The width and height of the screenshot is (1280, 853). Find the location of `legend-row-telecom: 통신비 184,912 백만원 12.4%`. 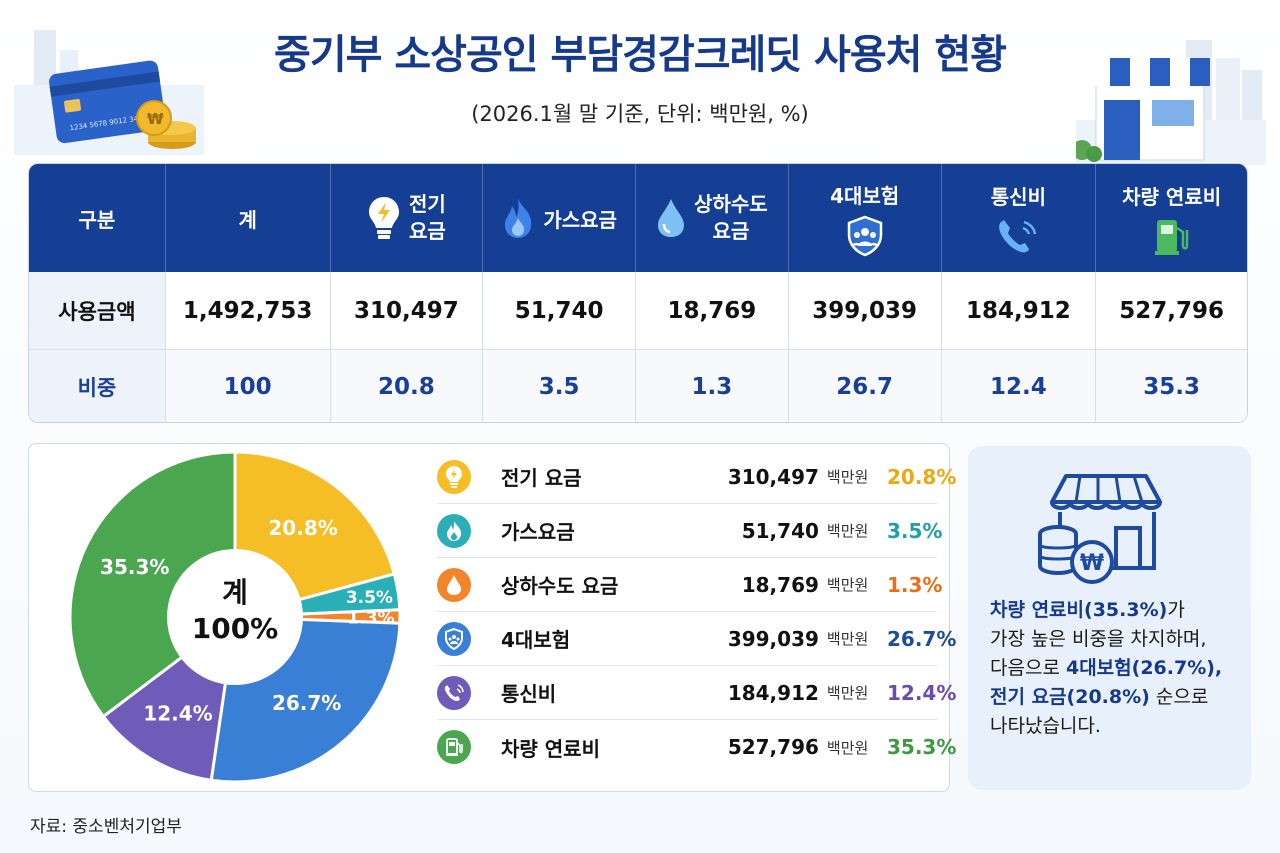

legend-row-telecom: 통신비 184,912 백만원 12.4% is located at coordinates (697, 693).